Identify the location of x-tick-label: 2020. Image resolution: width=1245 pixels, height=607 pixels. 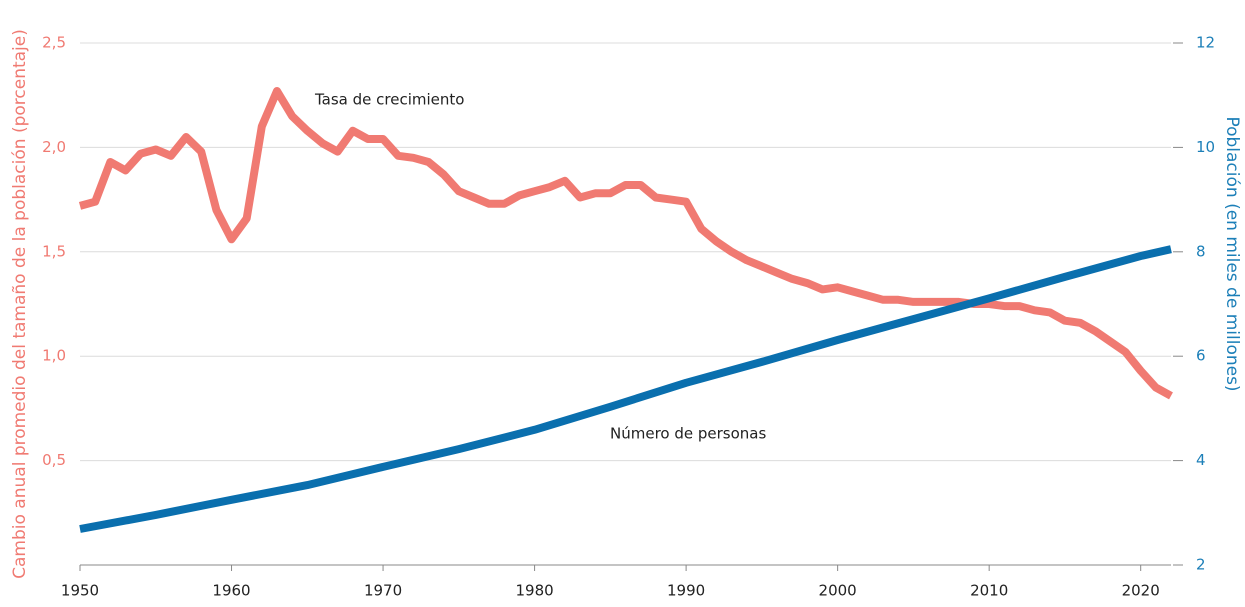
(1141, 591).